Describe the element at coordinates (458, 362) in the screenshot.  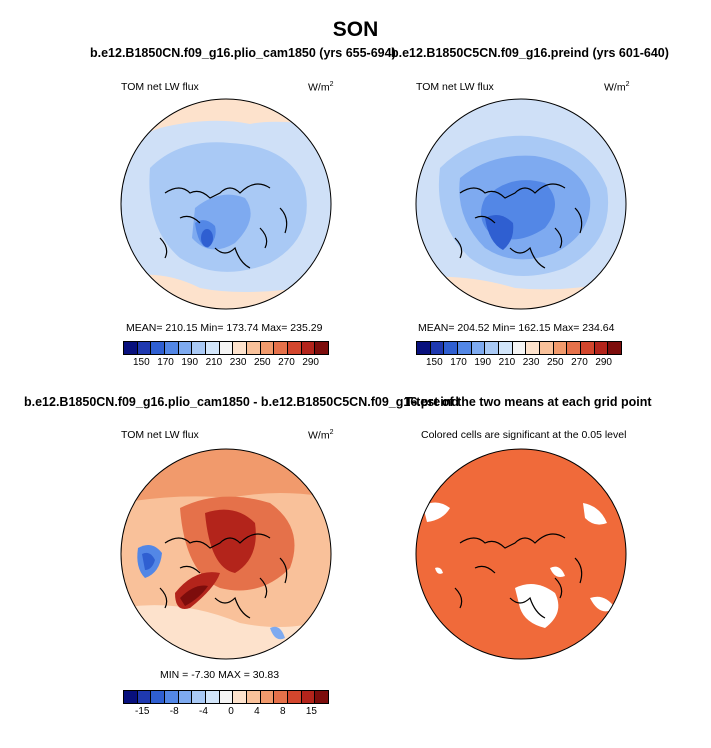
I see `colorbar-top-right-tick-label: 170` at that location.